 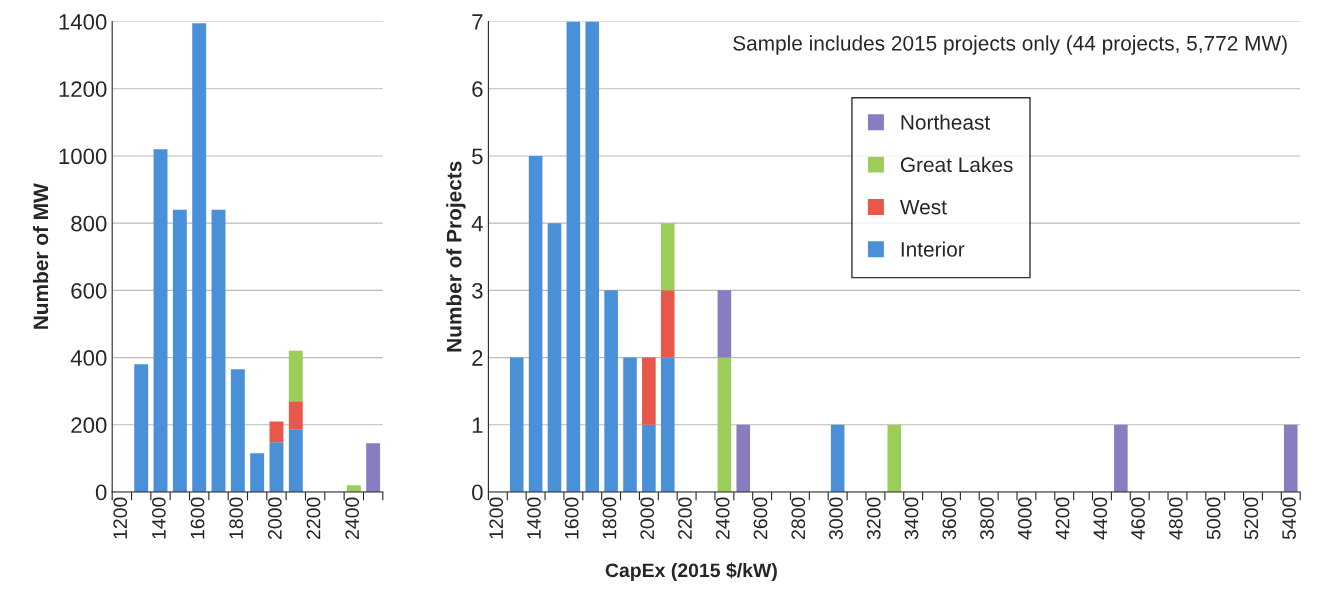 What do you see at coordinates (1213, 518) in the screenshot?
I see `x-tick-label: 5000` at bounding box center [1213, 518].